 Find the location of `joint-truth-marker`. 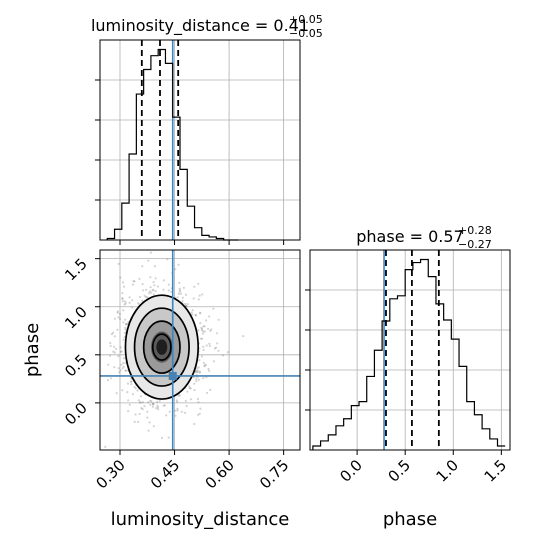

joint-truth-marker is located at coordinates (172, 375).